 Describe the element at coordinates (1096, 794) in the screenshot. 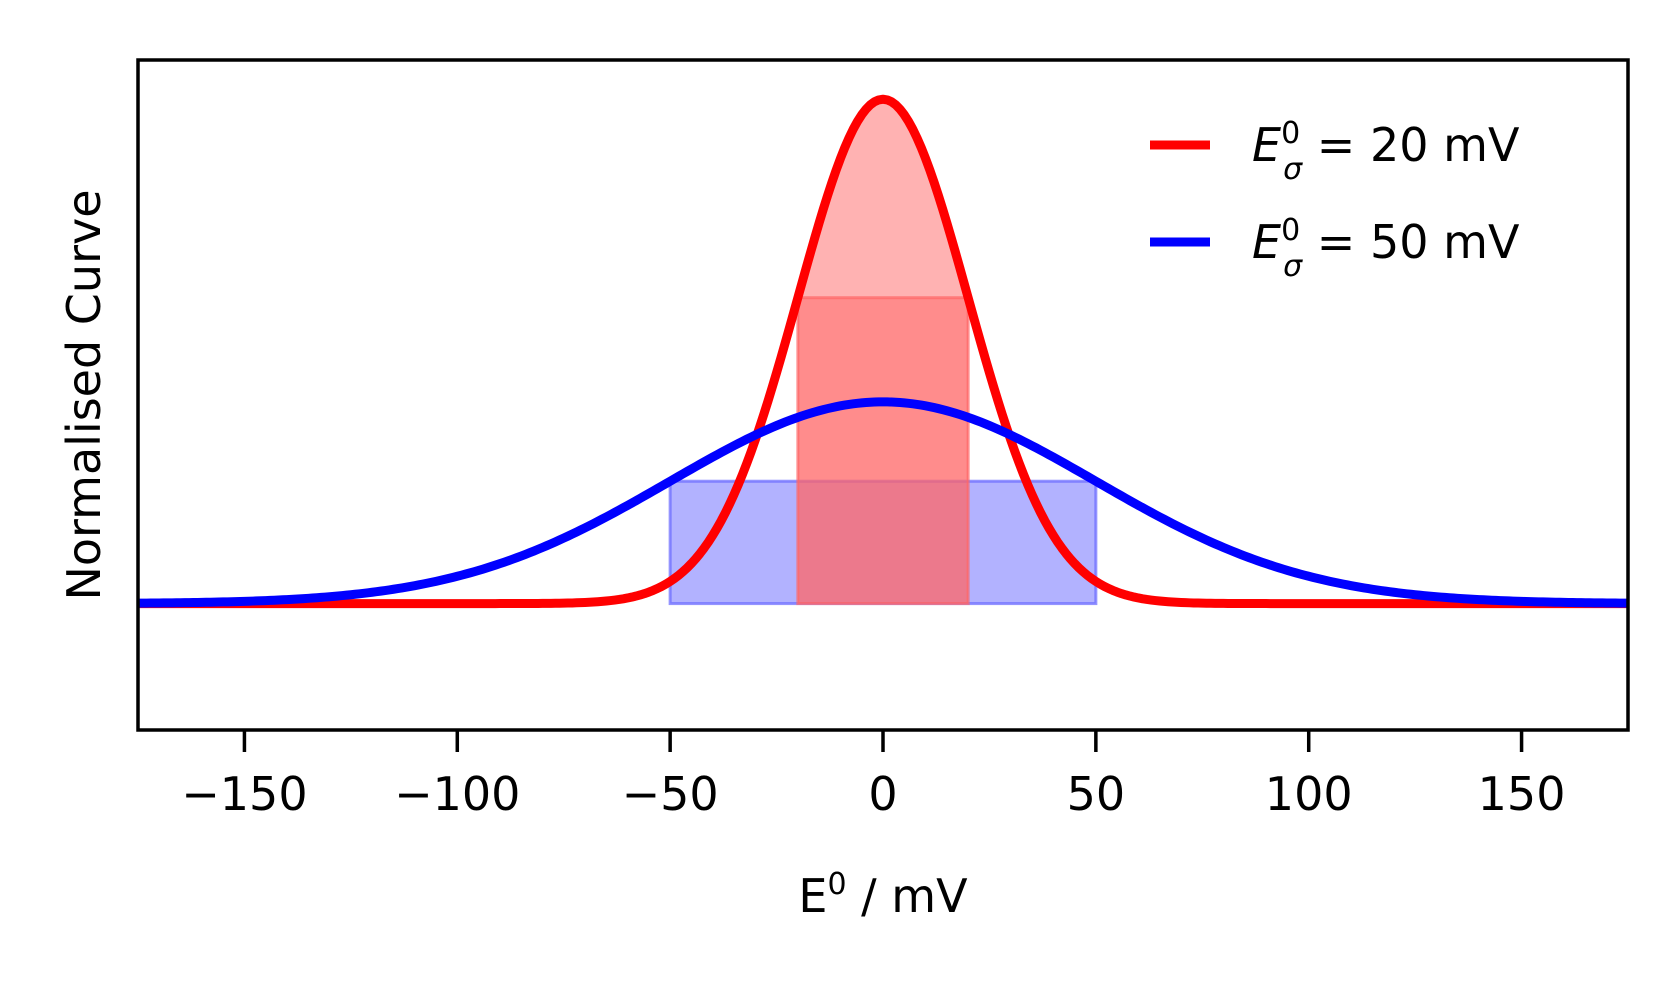

I see `x-tick-label: 50` at that location.